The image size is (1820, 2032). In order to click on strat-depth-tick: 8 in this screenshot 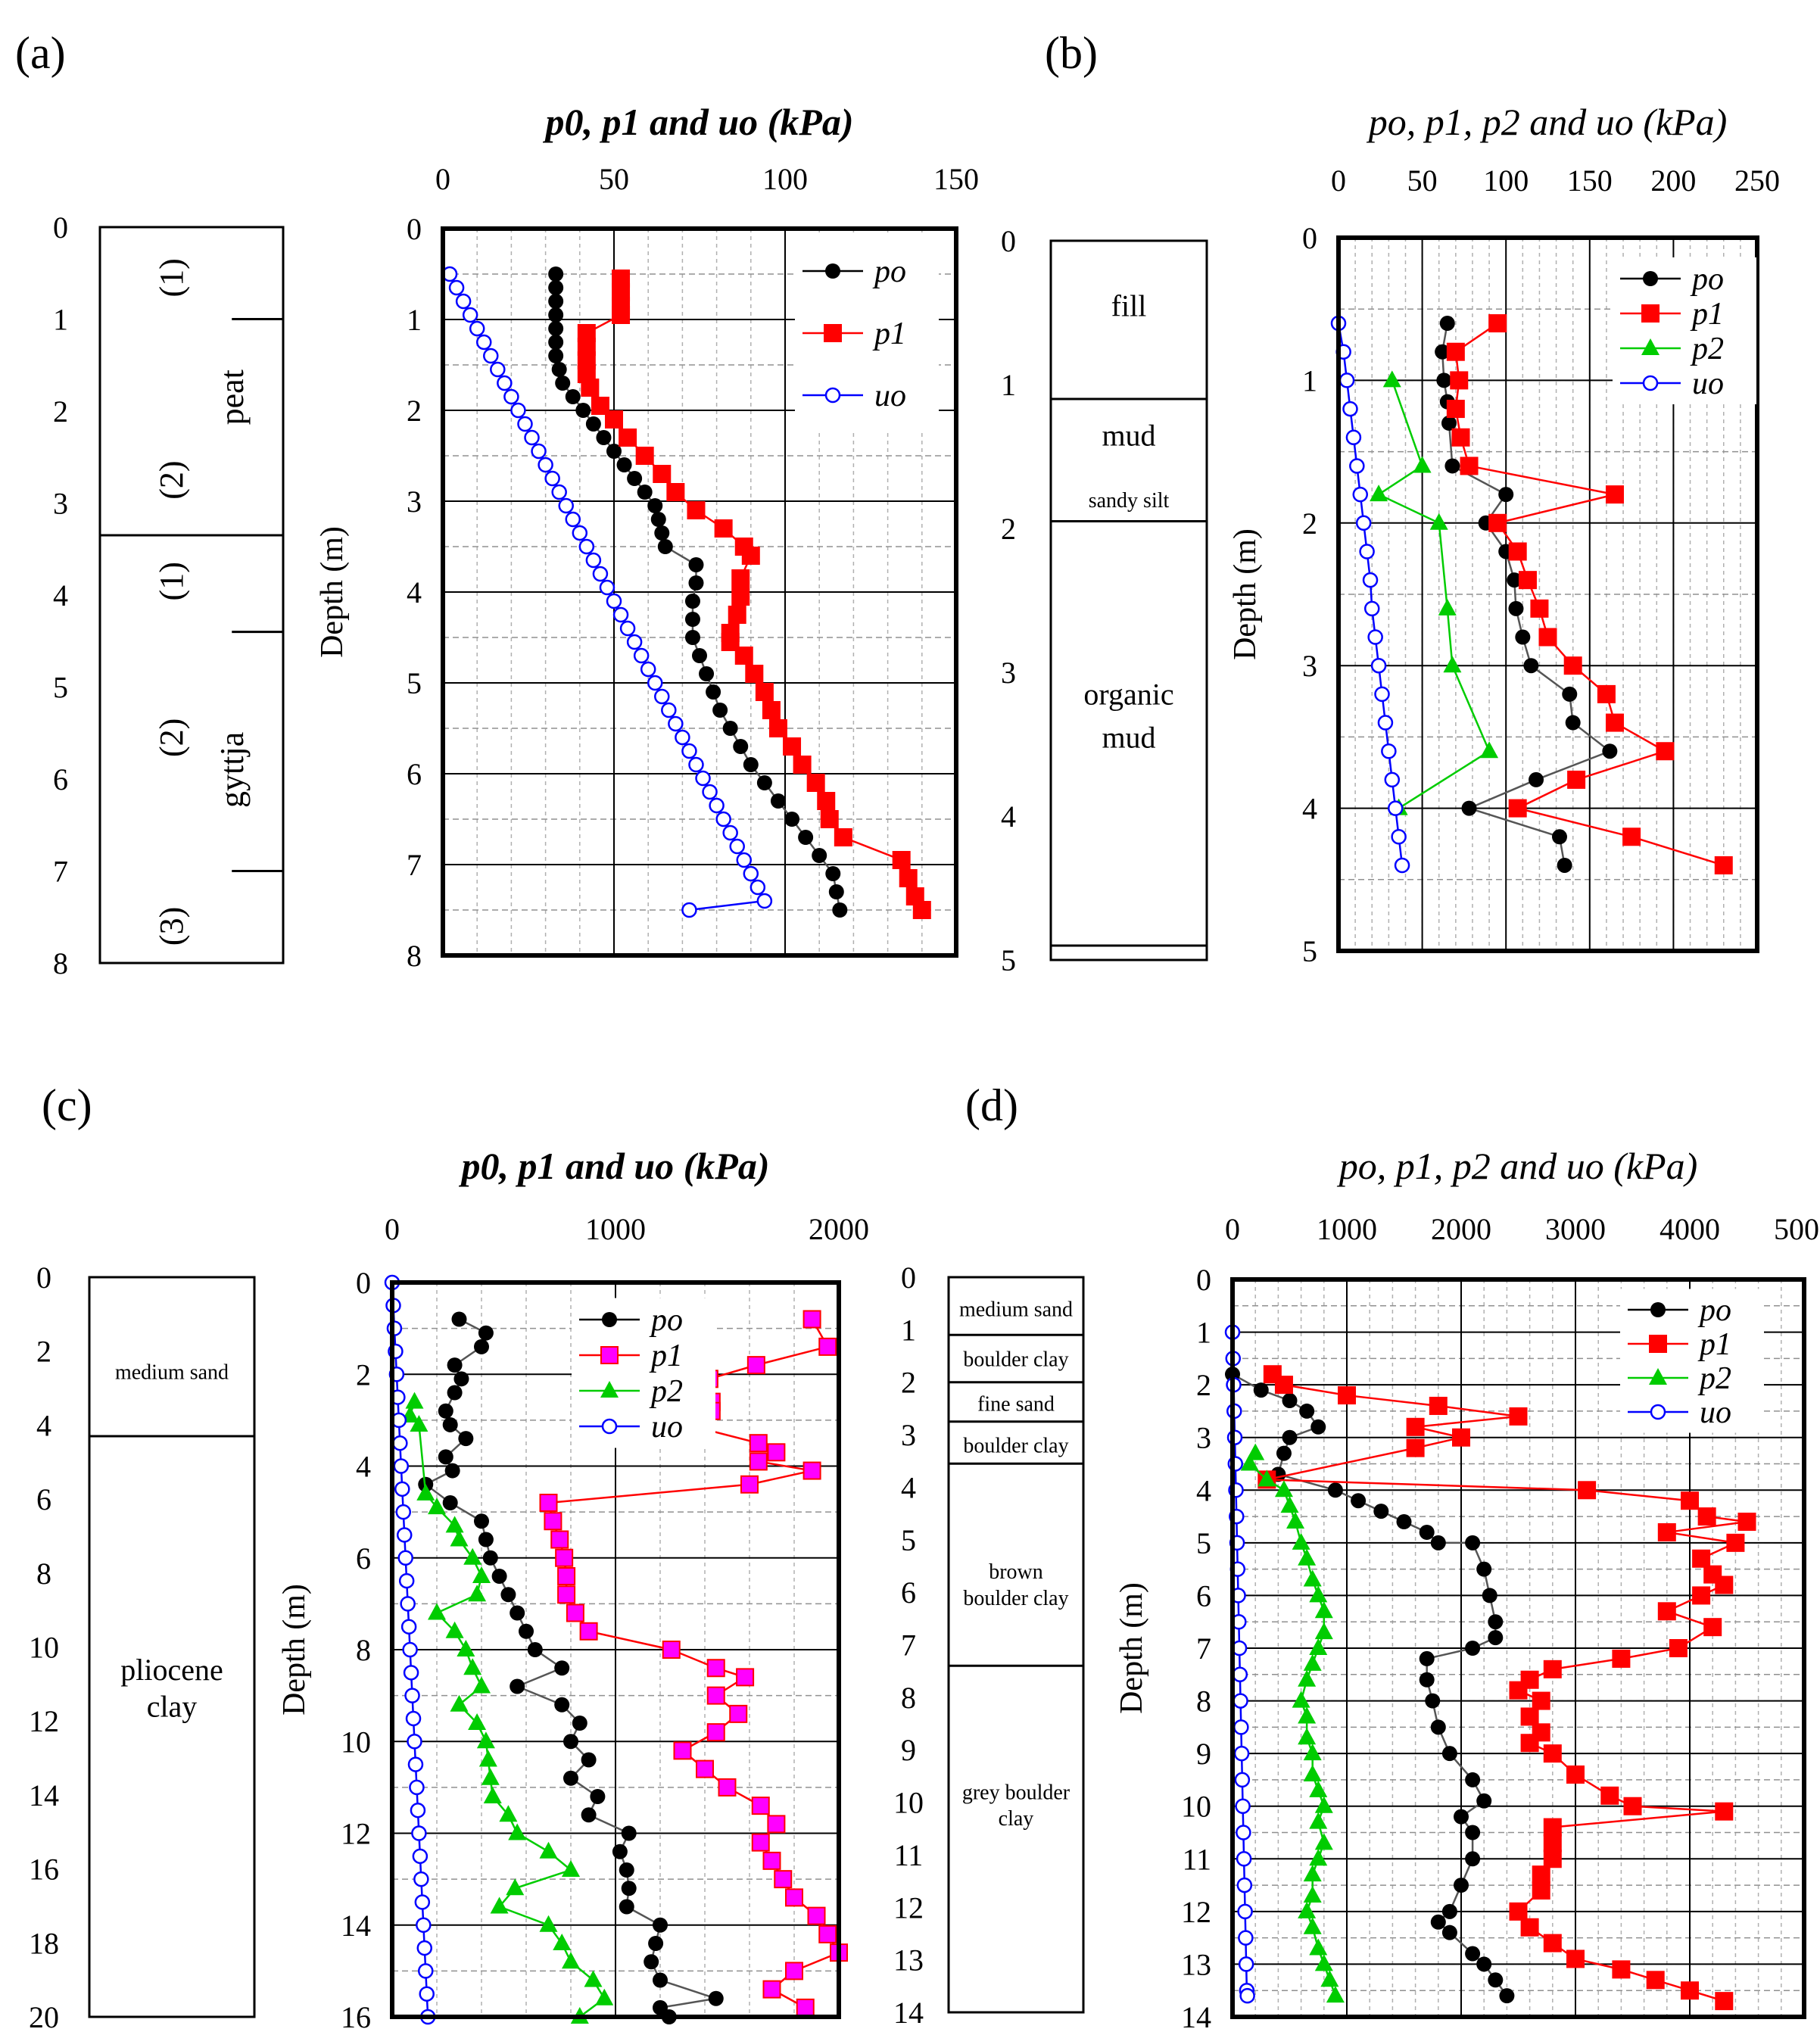, I will do `click(60, 963)`.